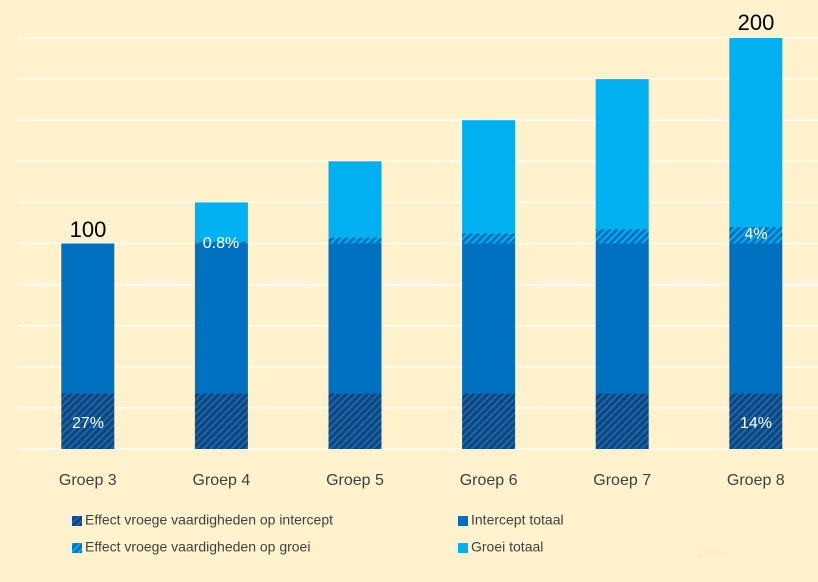 Image resolution: width=818 pixels, height=582 pixels. I want to click on percent-label: 4%, so click(755, 234).